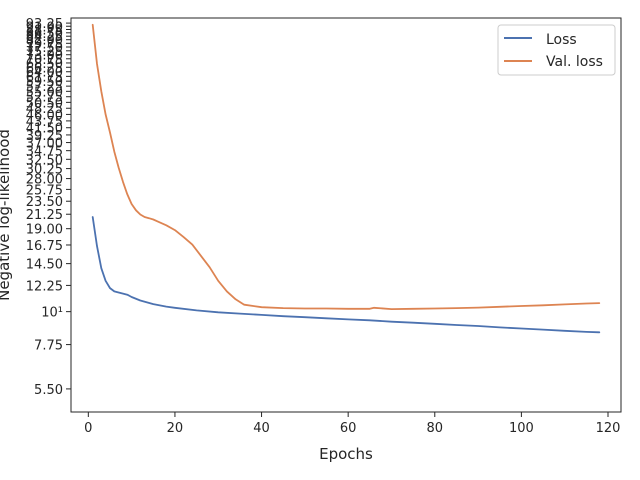 The image size is (640, 480). What do you see at coordinates (261, 428) in the screenshot?
I see `x-tick-label: 40` at bounding box center [261, 428].